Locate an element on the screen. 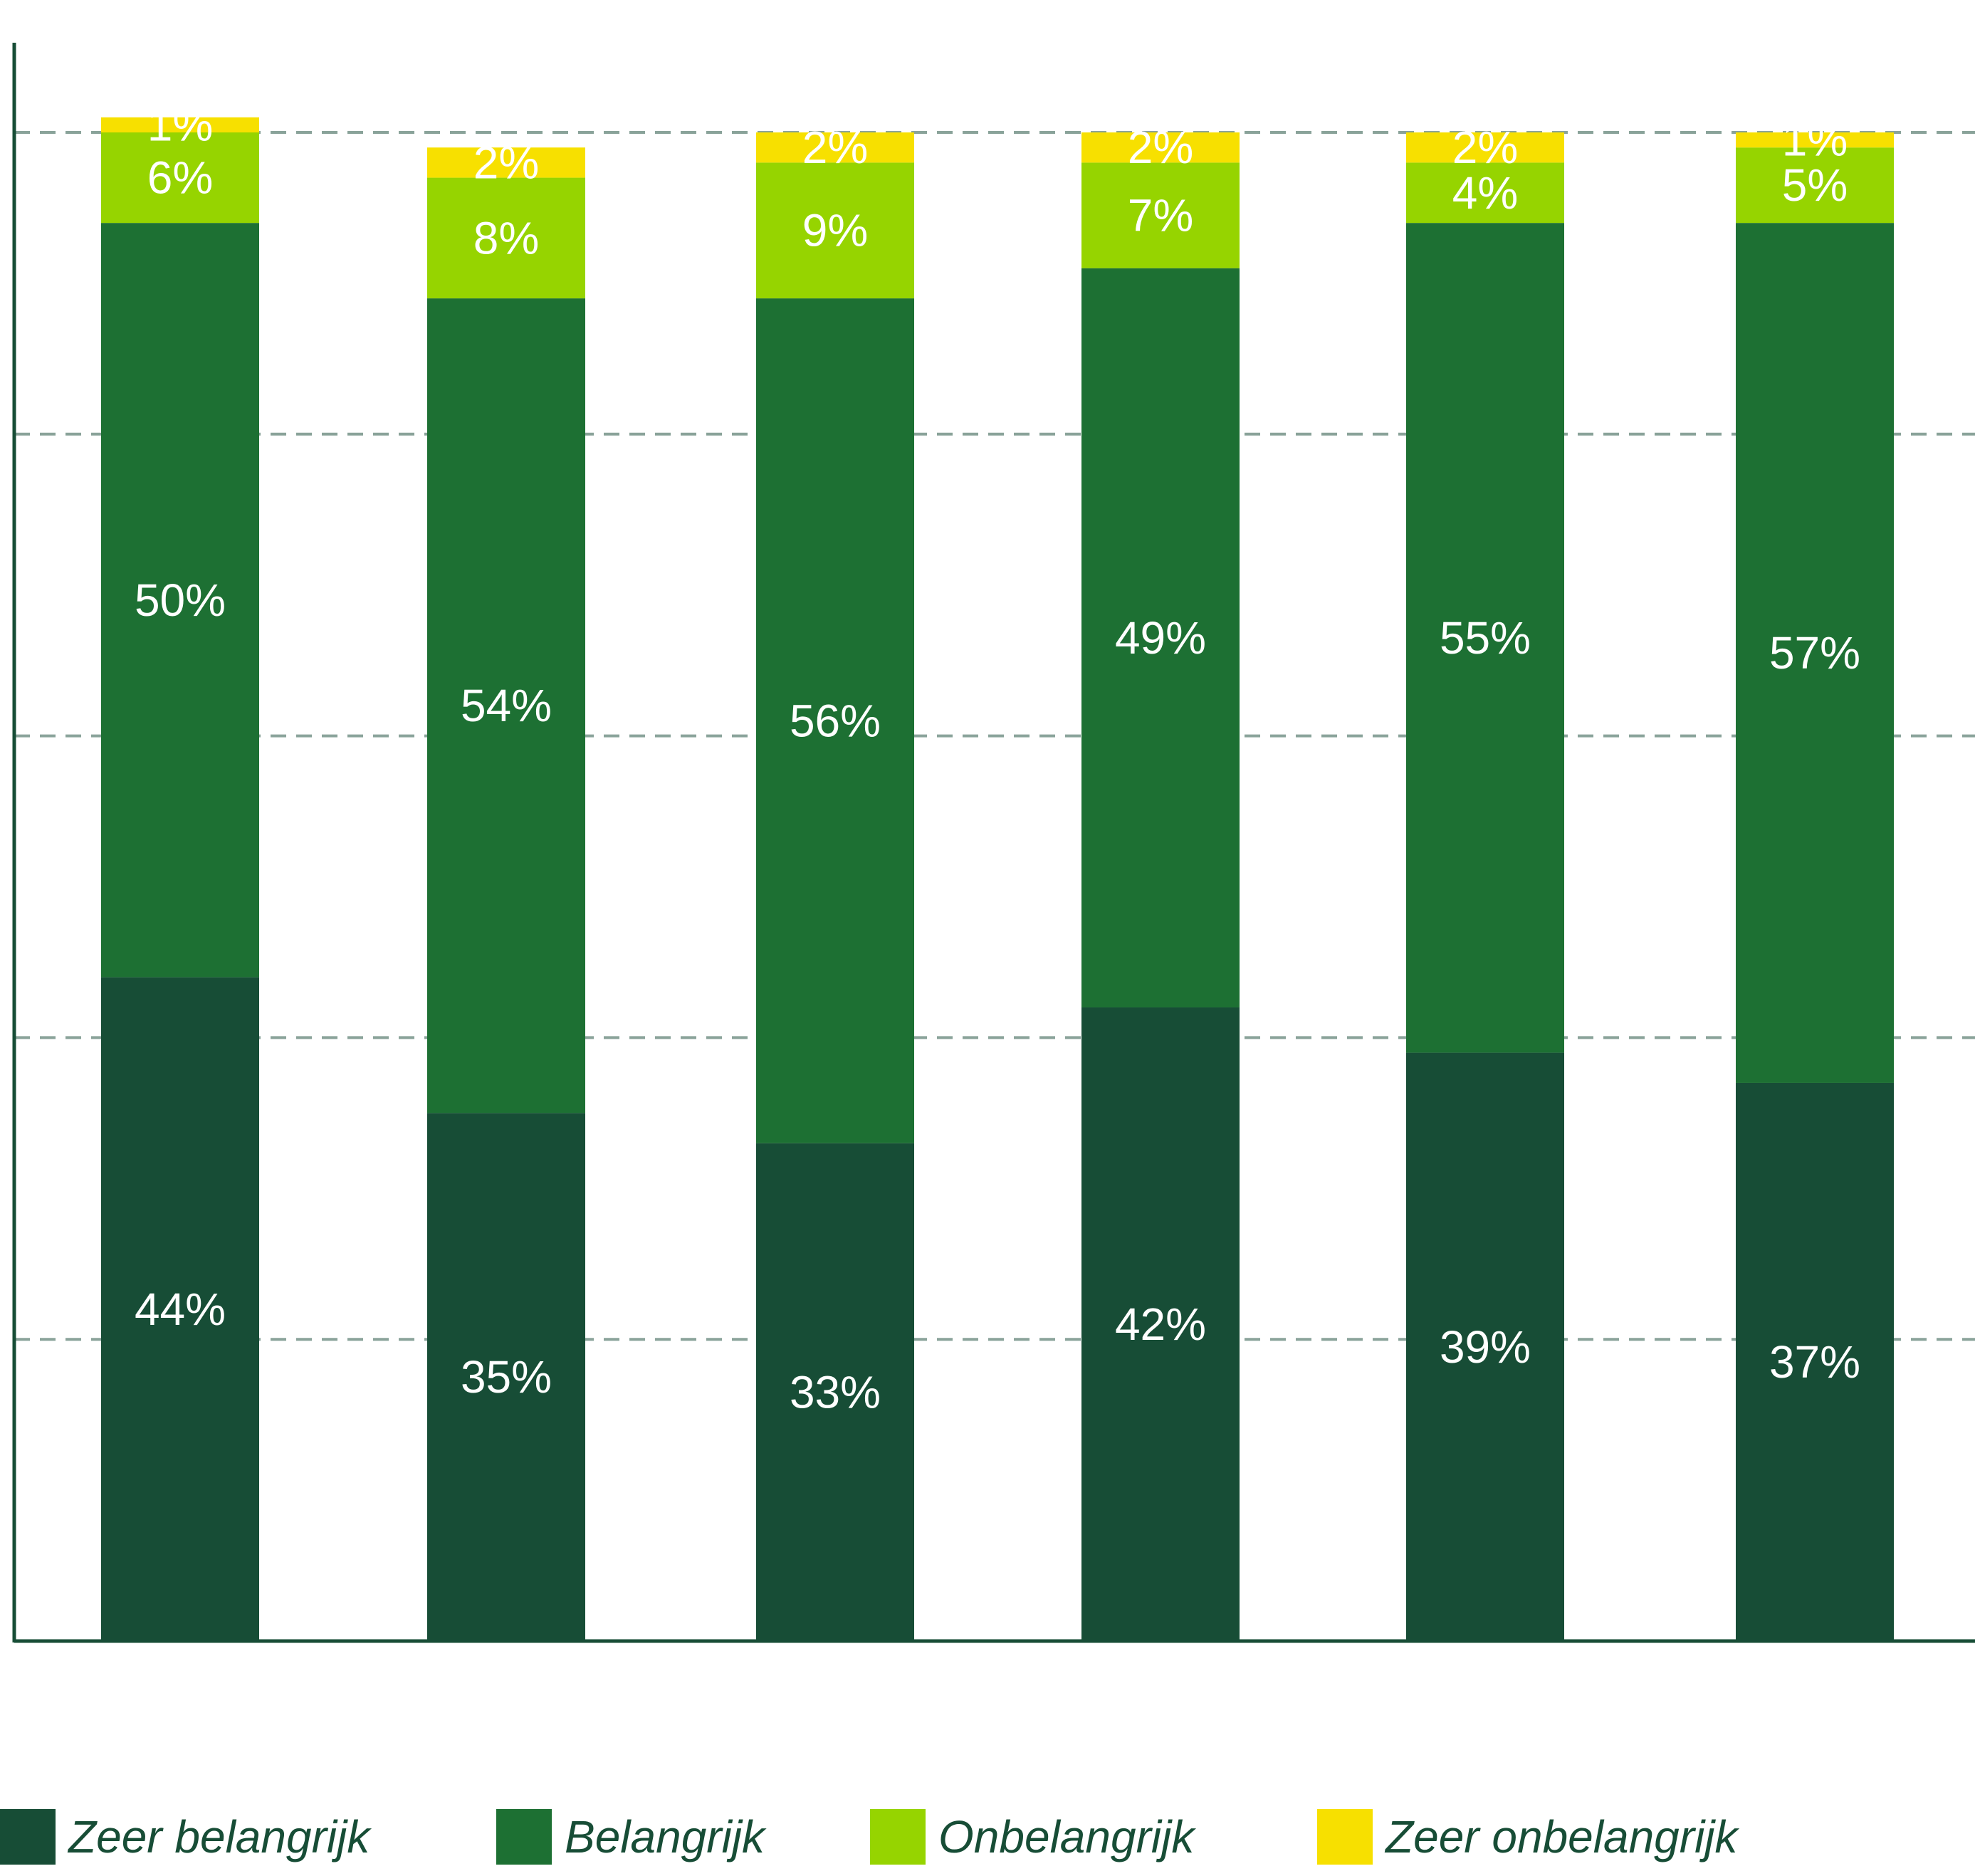  data-label: 44% is located at coordinates (180, 1309).